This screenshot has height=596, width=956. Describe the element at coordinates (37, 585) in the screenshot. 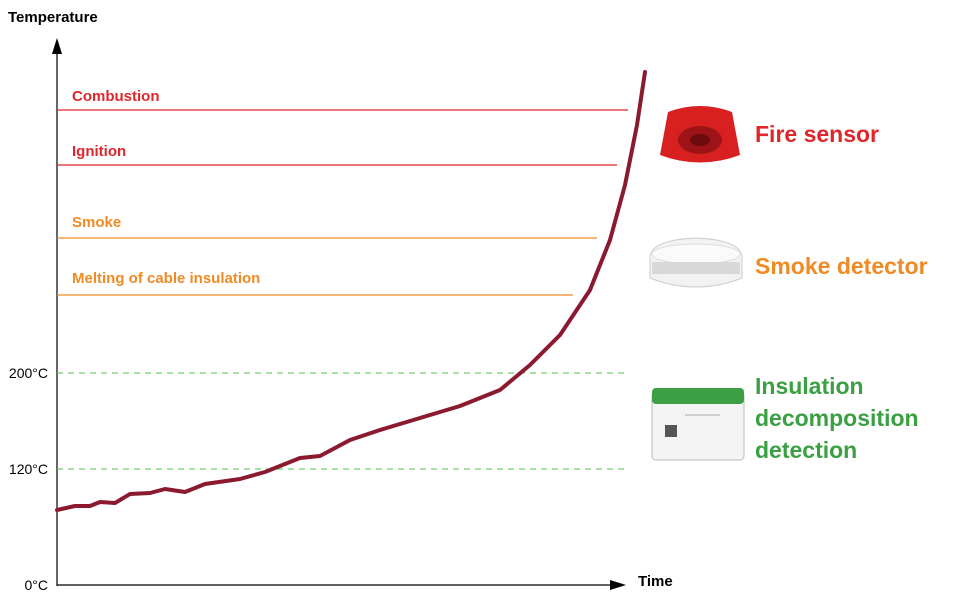

I see `tick-label: 0°C` at that location.